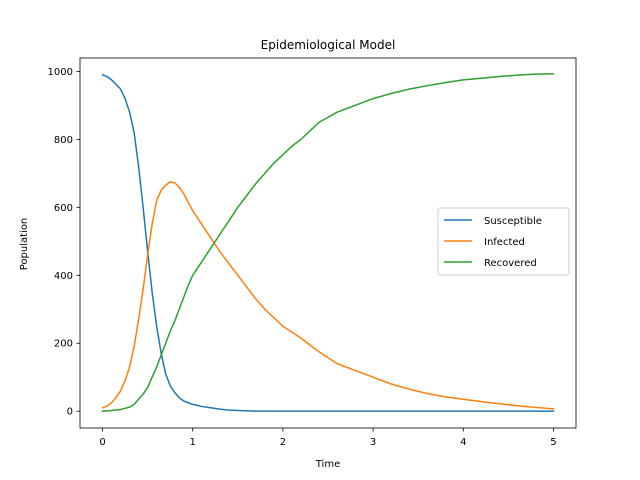 This screenshot has height=480, width=640. What do you see at coordinates (102, 442) in the screenshot?
I see `x-tick-label: 0` at bounding box center [102, 442].